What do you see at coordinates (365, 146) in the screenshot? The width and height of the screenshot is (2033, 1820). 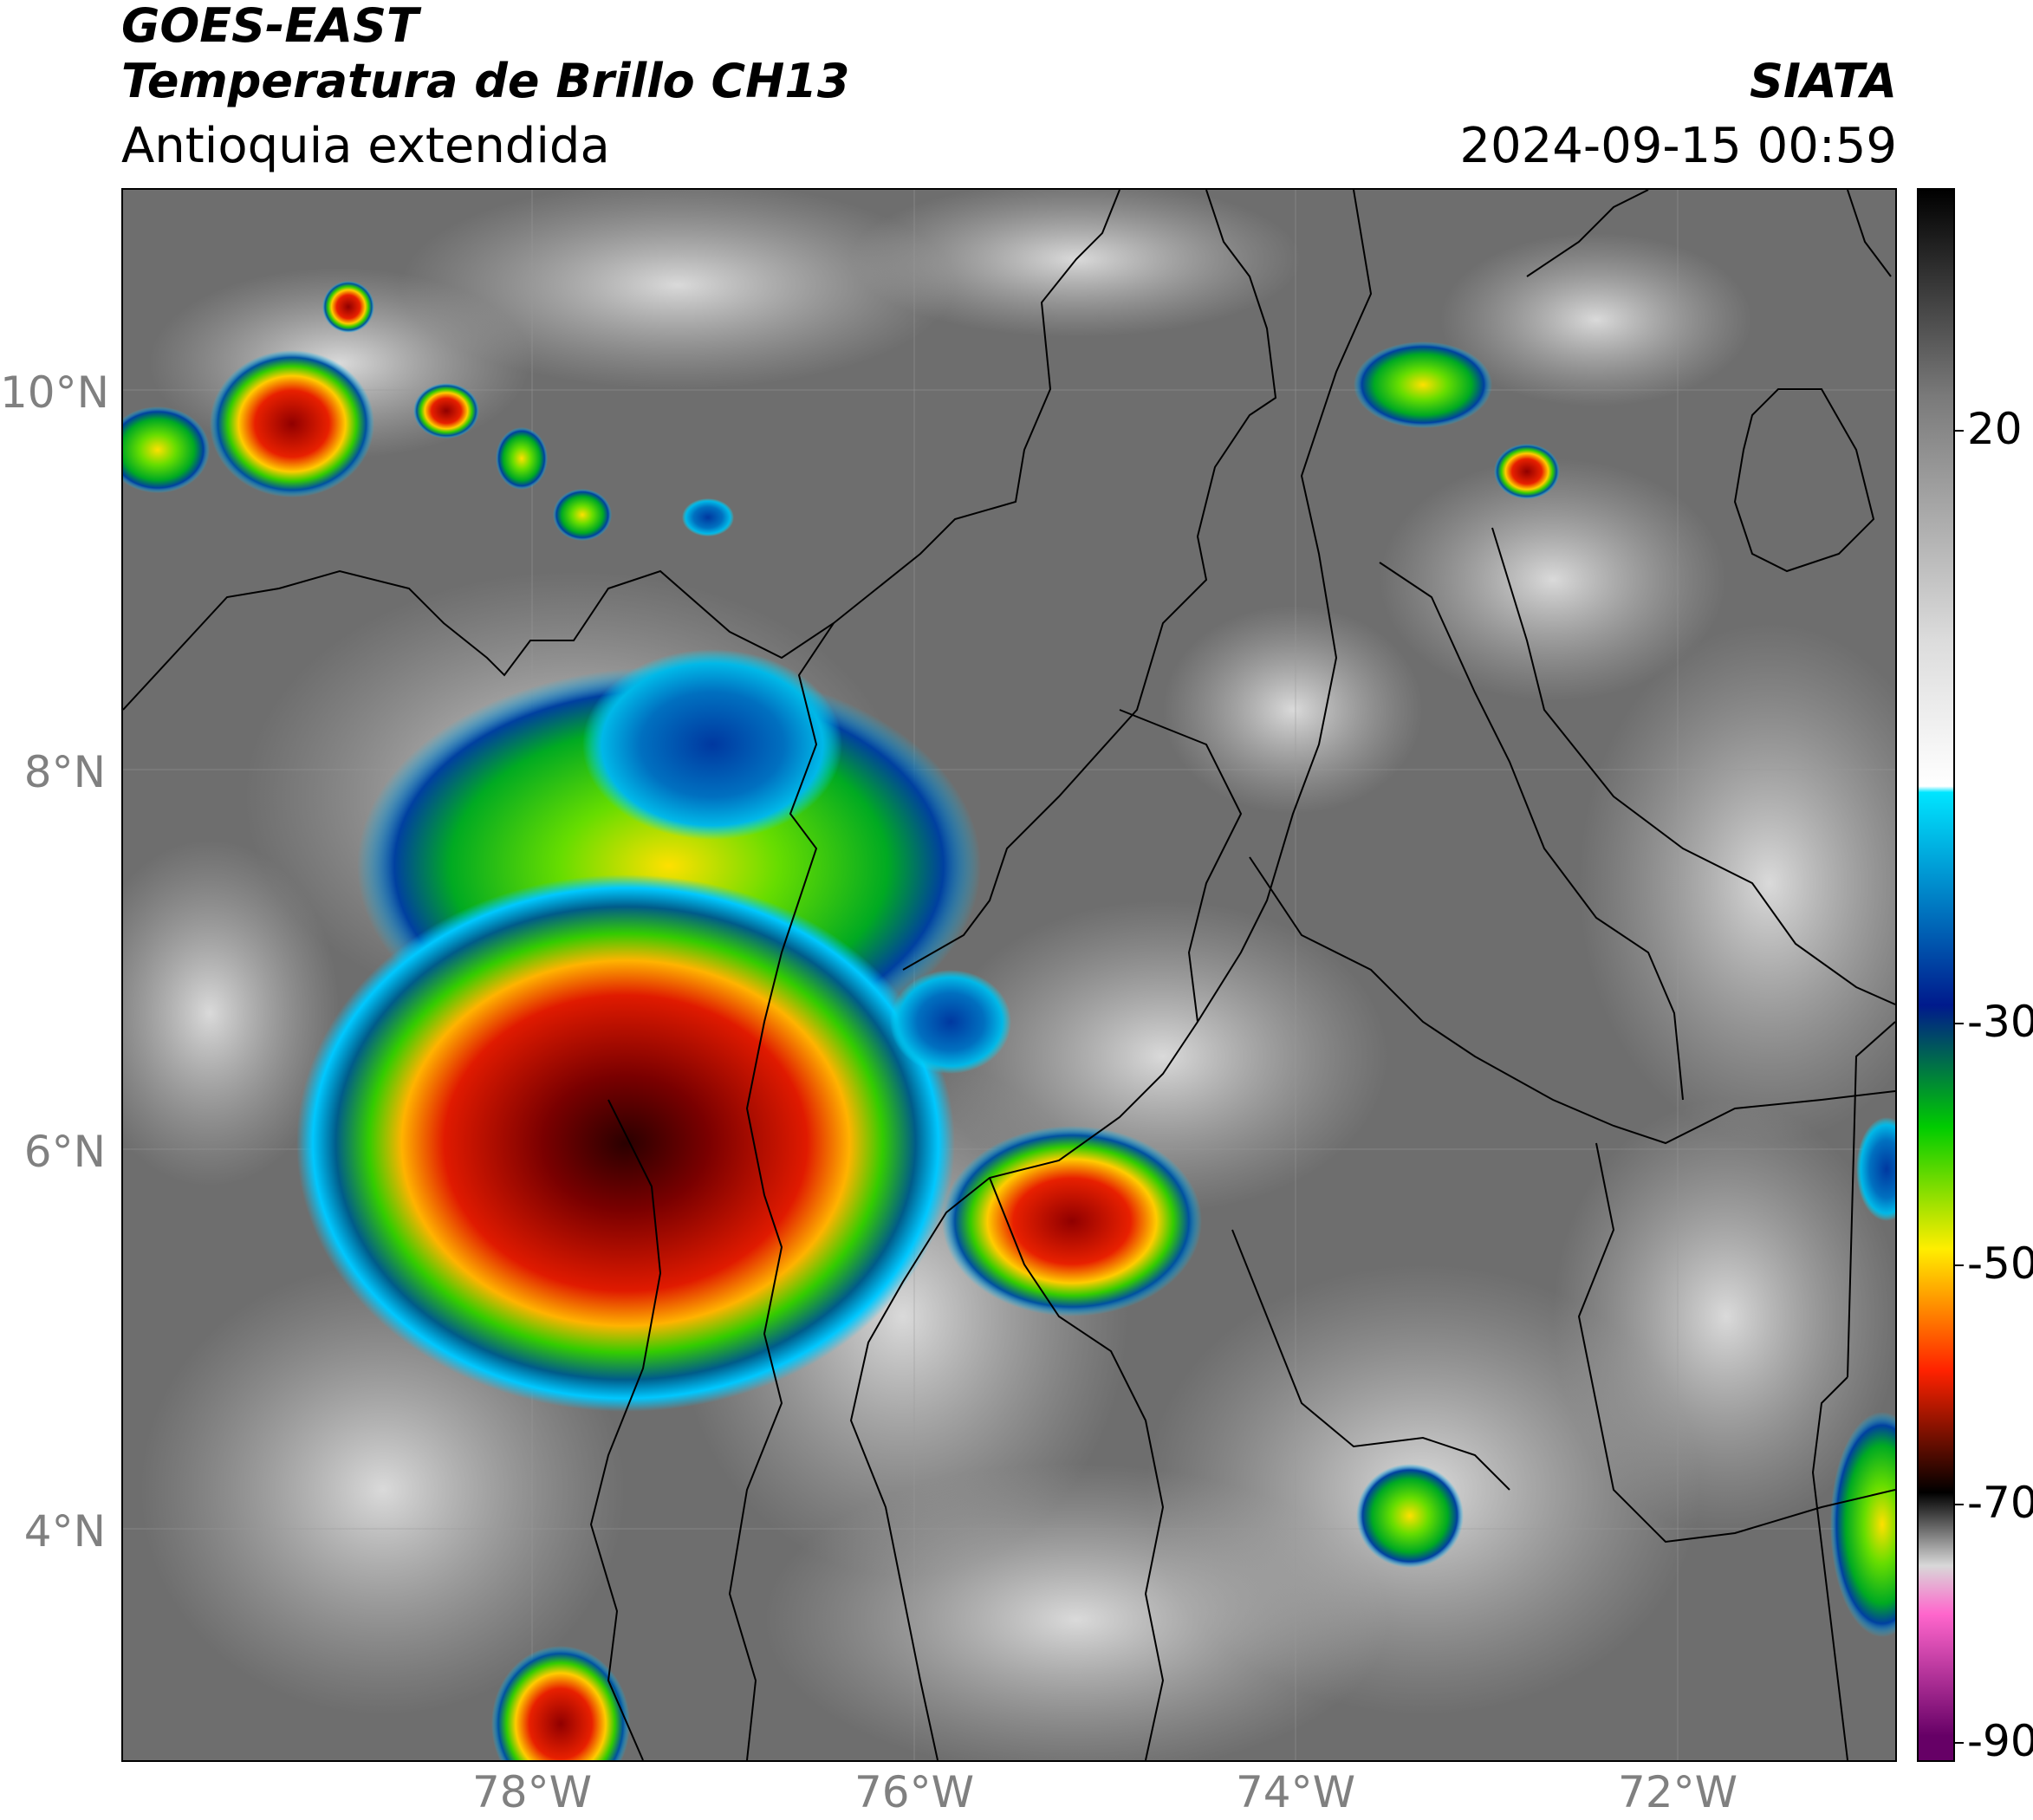 I see `region-label: Antioquia extendida` at bounding box center [365, 146].